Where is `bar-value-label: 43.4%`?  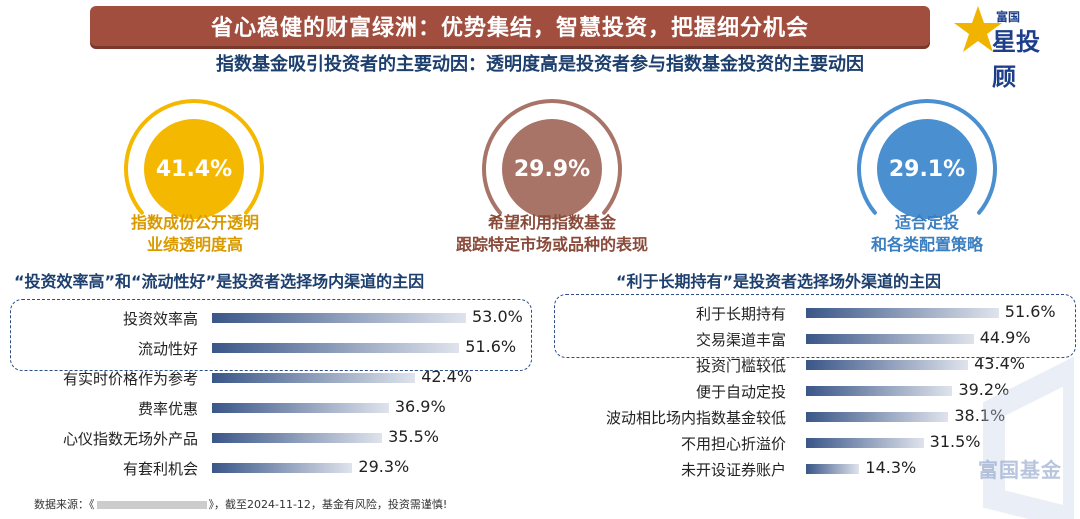 bar-value-label: 43.4% is located at coordinates (999, 363).